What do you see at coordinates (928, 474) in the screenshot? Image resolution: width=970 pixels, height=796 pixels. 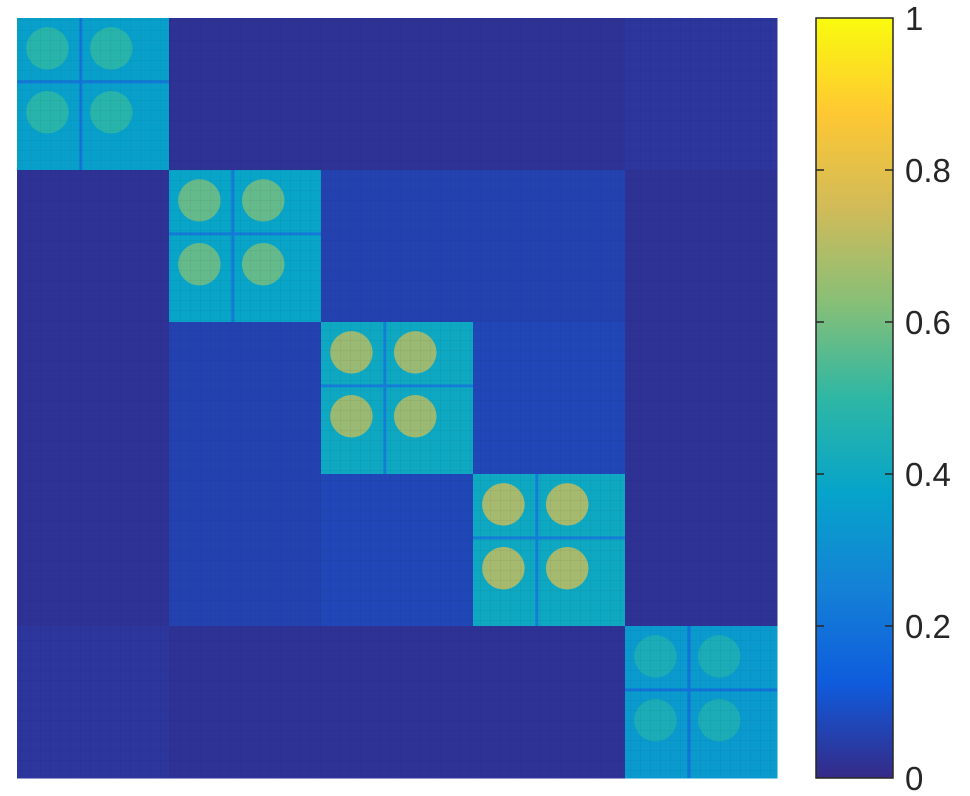 I see `colorbar-tick-label: 0.4` at bounding box center [928, 474].